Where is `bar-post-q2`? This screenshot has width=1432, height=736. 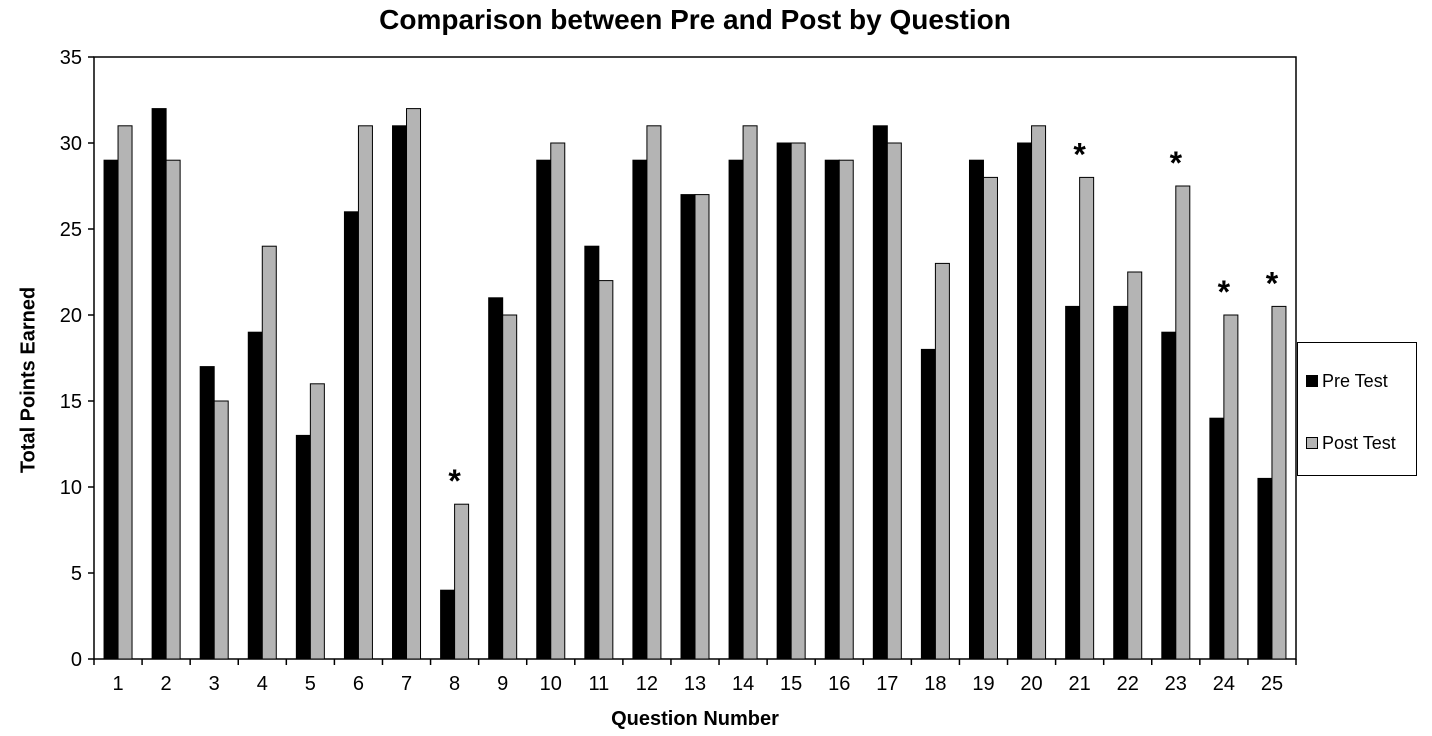 bar-post-q2 is located at coordinates (173, 409).